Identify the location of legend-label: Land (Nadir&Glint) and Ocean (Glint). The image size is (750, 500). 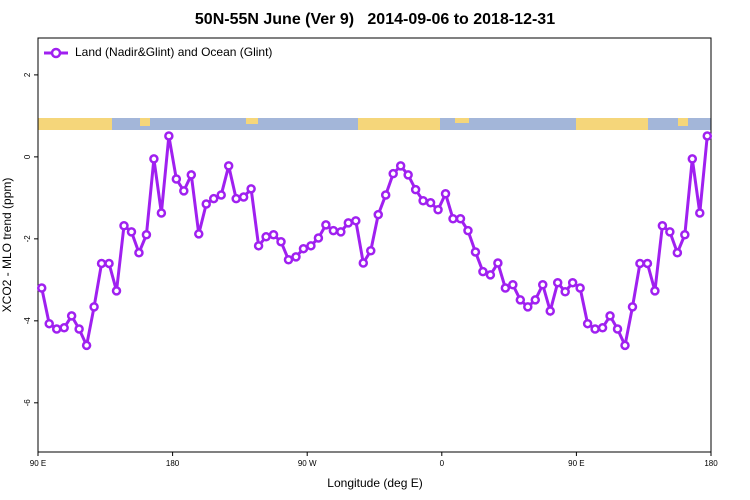
(173, 52).